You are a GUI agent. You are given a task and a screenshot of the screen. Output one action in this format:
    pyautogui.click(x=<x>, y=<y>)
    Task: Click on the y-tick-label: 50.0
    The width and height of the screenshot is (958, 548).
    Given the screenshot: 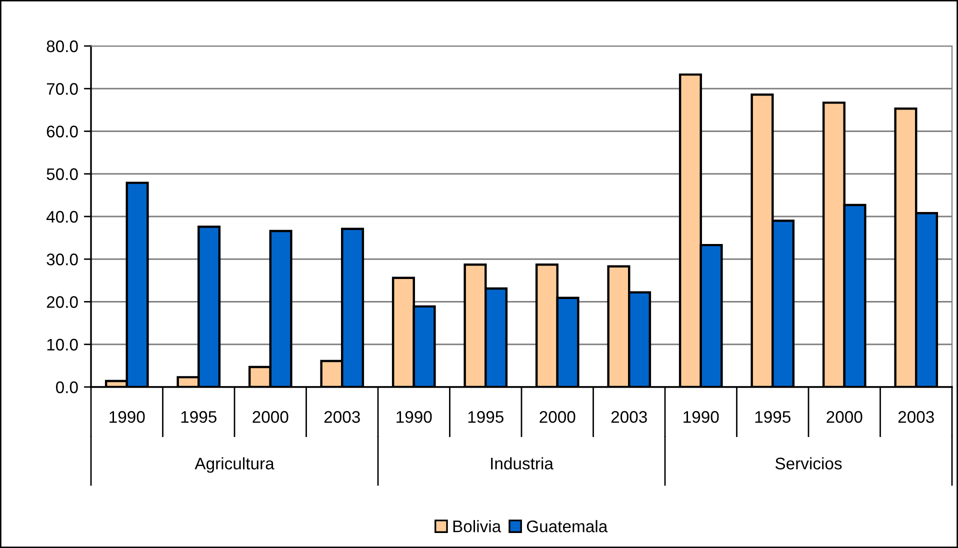 What is the action you would take?
    pyautogui.click(x=62, y=174)
    